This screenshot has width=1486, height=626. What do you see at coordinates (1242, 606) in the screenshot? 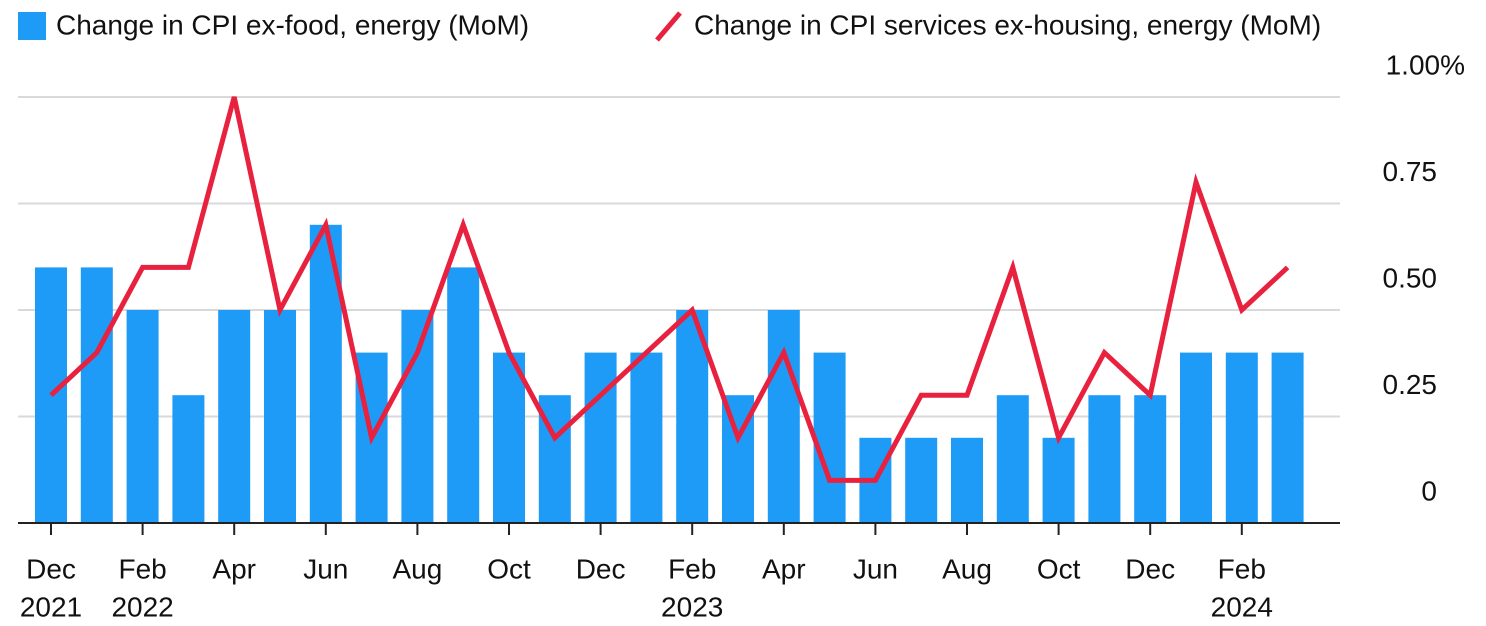
I see `x-year-label: 2024` at bounding box center [1242, 606].